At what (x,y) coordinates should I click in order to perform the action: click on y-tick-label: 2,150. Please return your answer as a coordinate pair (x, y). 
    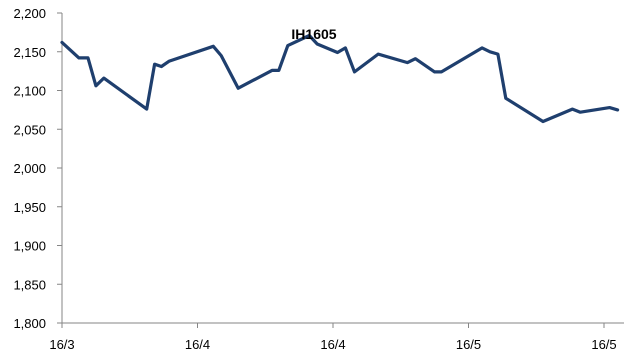
    Looking at the image, I should click on (29, 52).